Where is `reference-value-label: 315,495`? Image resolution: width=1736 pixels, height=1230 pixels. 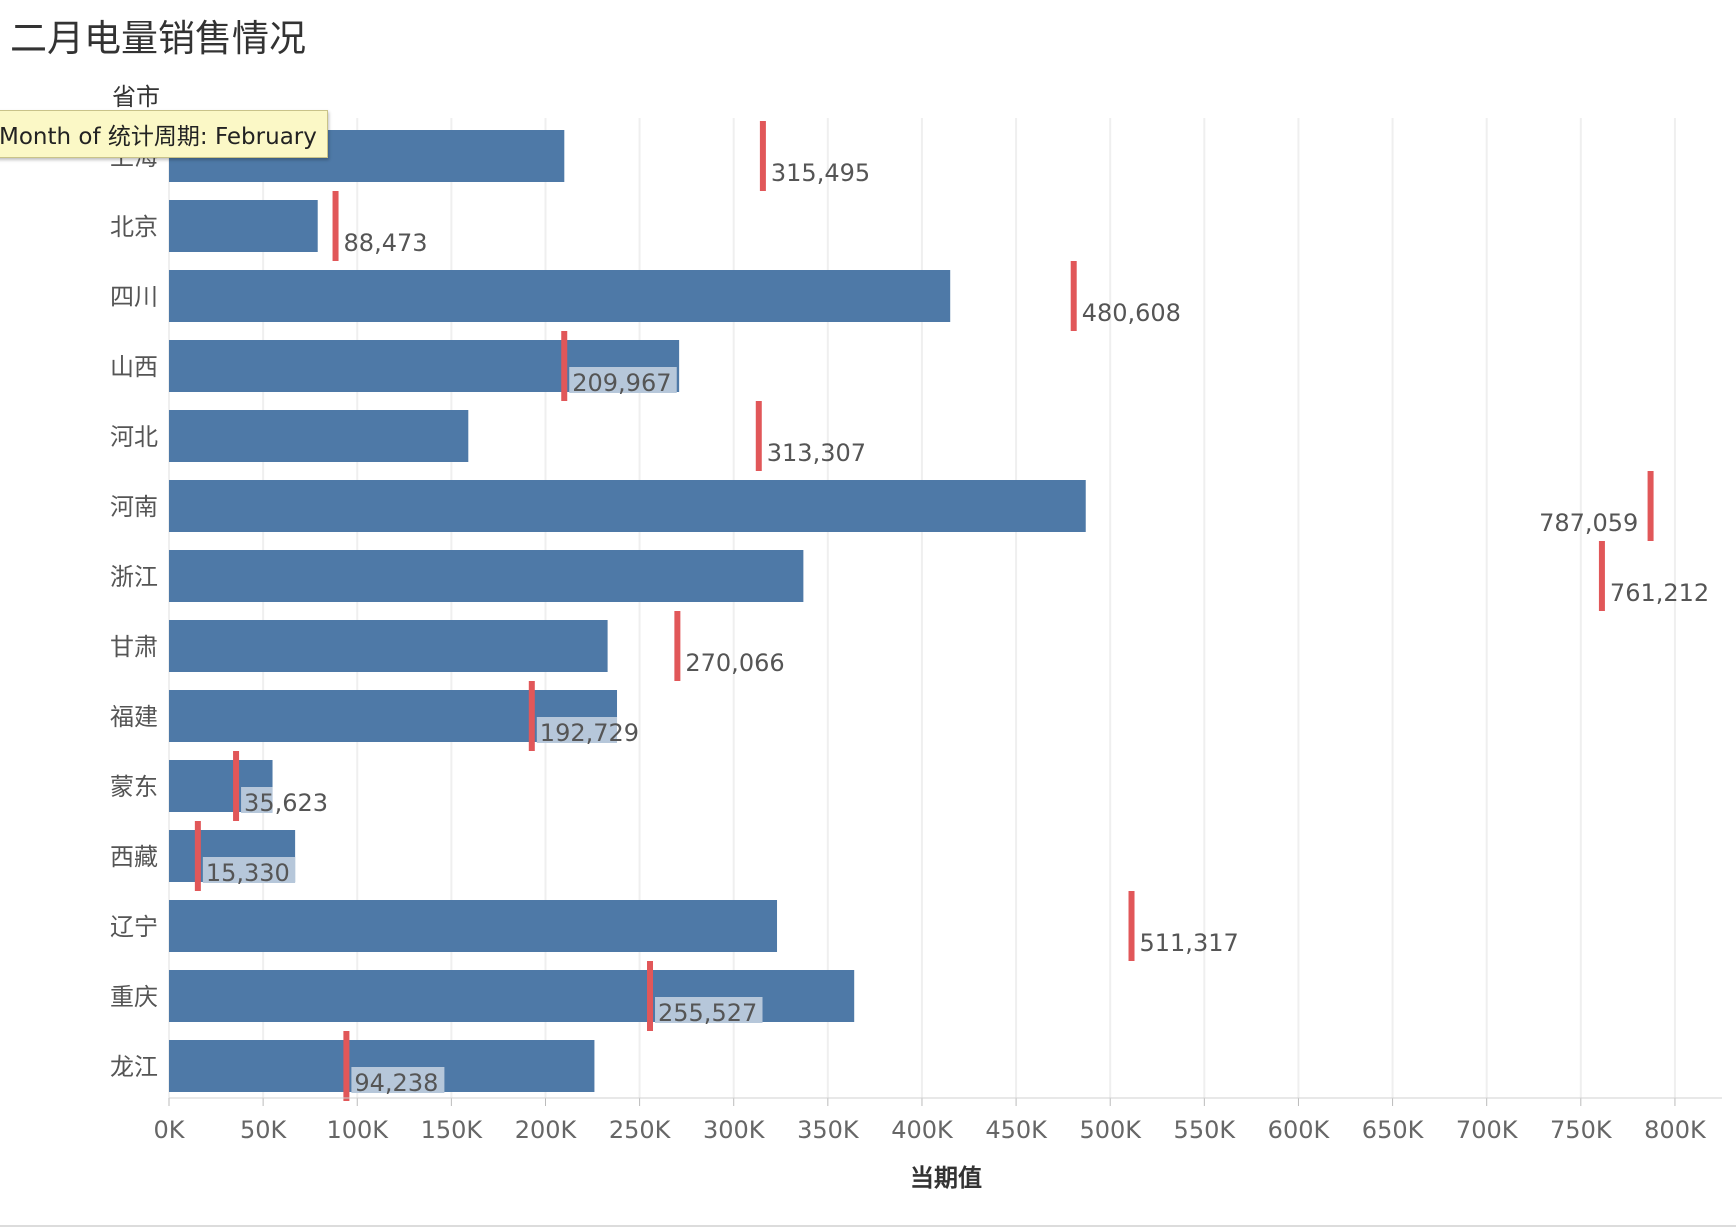
reference-value-label: 315,495 is located at coordinates (820, 173).